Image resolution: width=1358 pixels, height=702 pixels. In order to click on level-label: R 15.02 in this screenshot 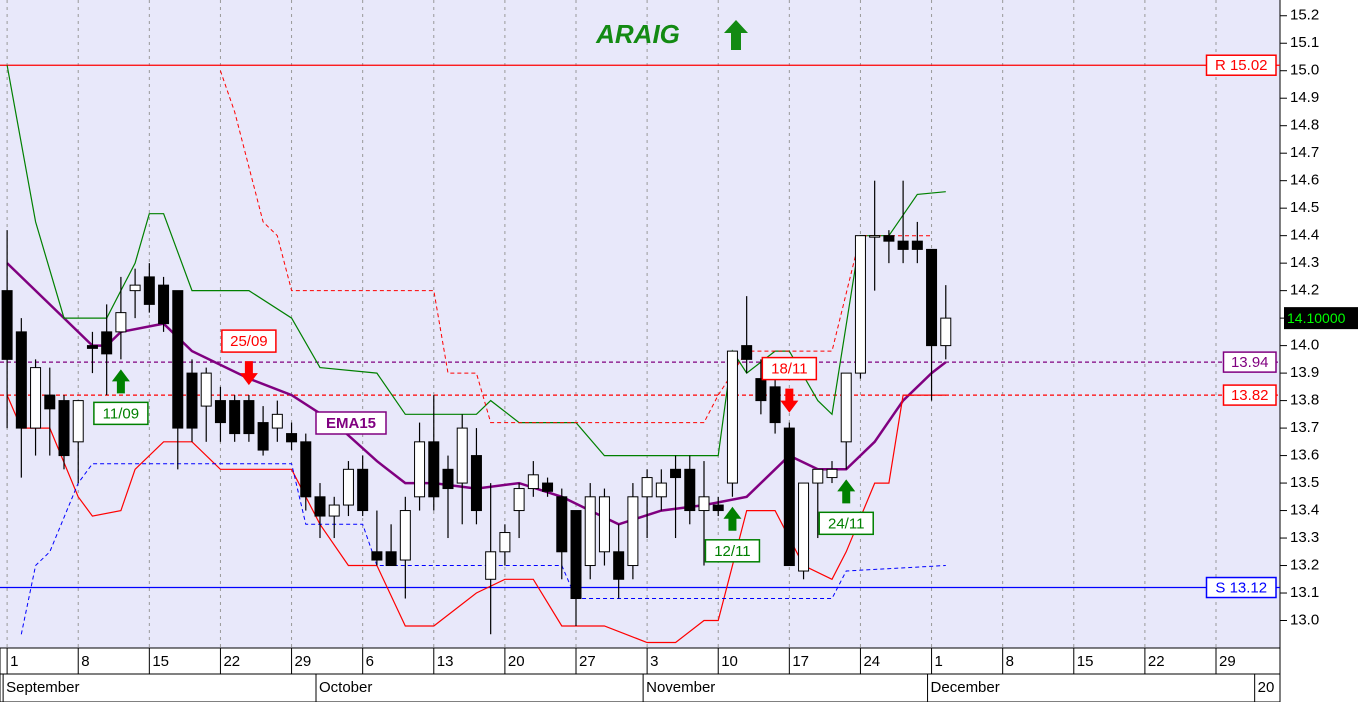, I will do `click(1241, 65)`.